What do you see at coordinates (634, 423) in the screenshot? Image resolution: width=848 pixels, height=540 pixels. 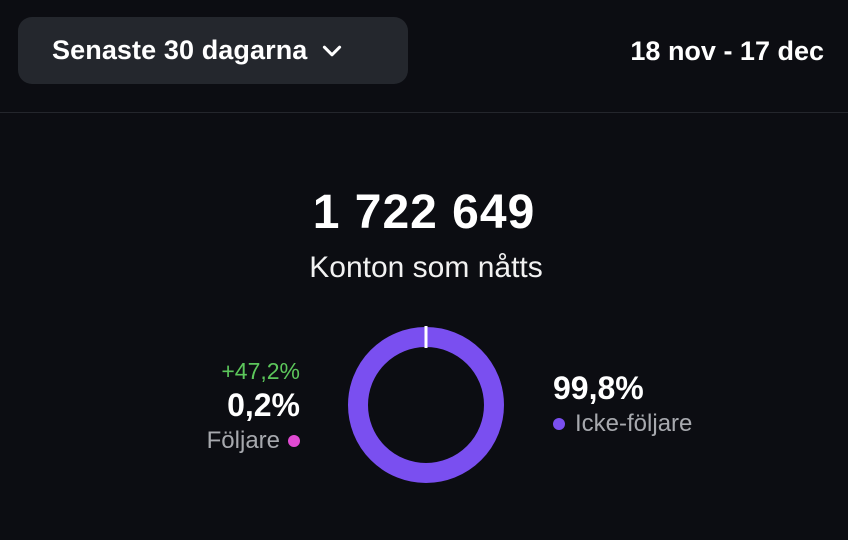 I see `non-followers-legend-label: Icke-följare` at bounding box center [634, 423].